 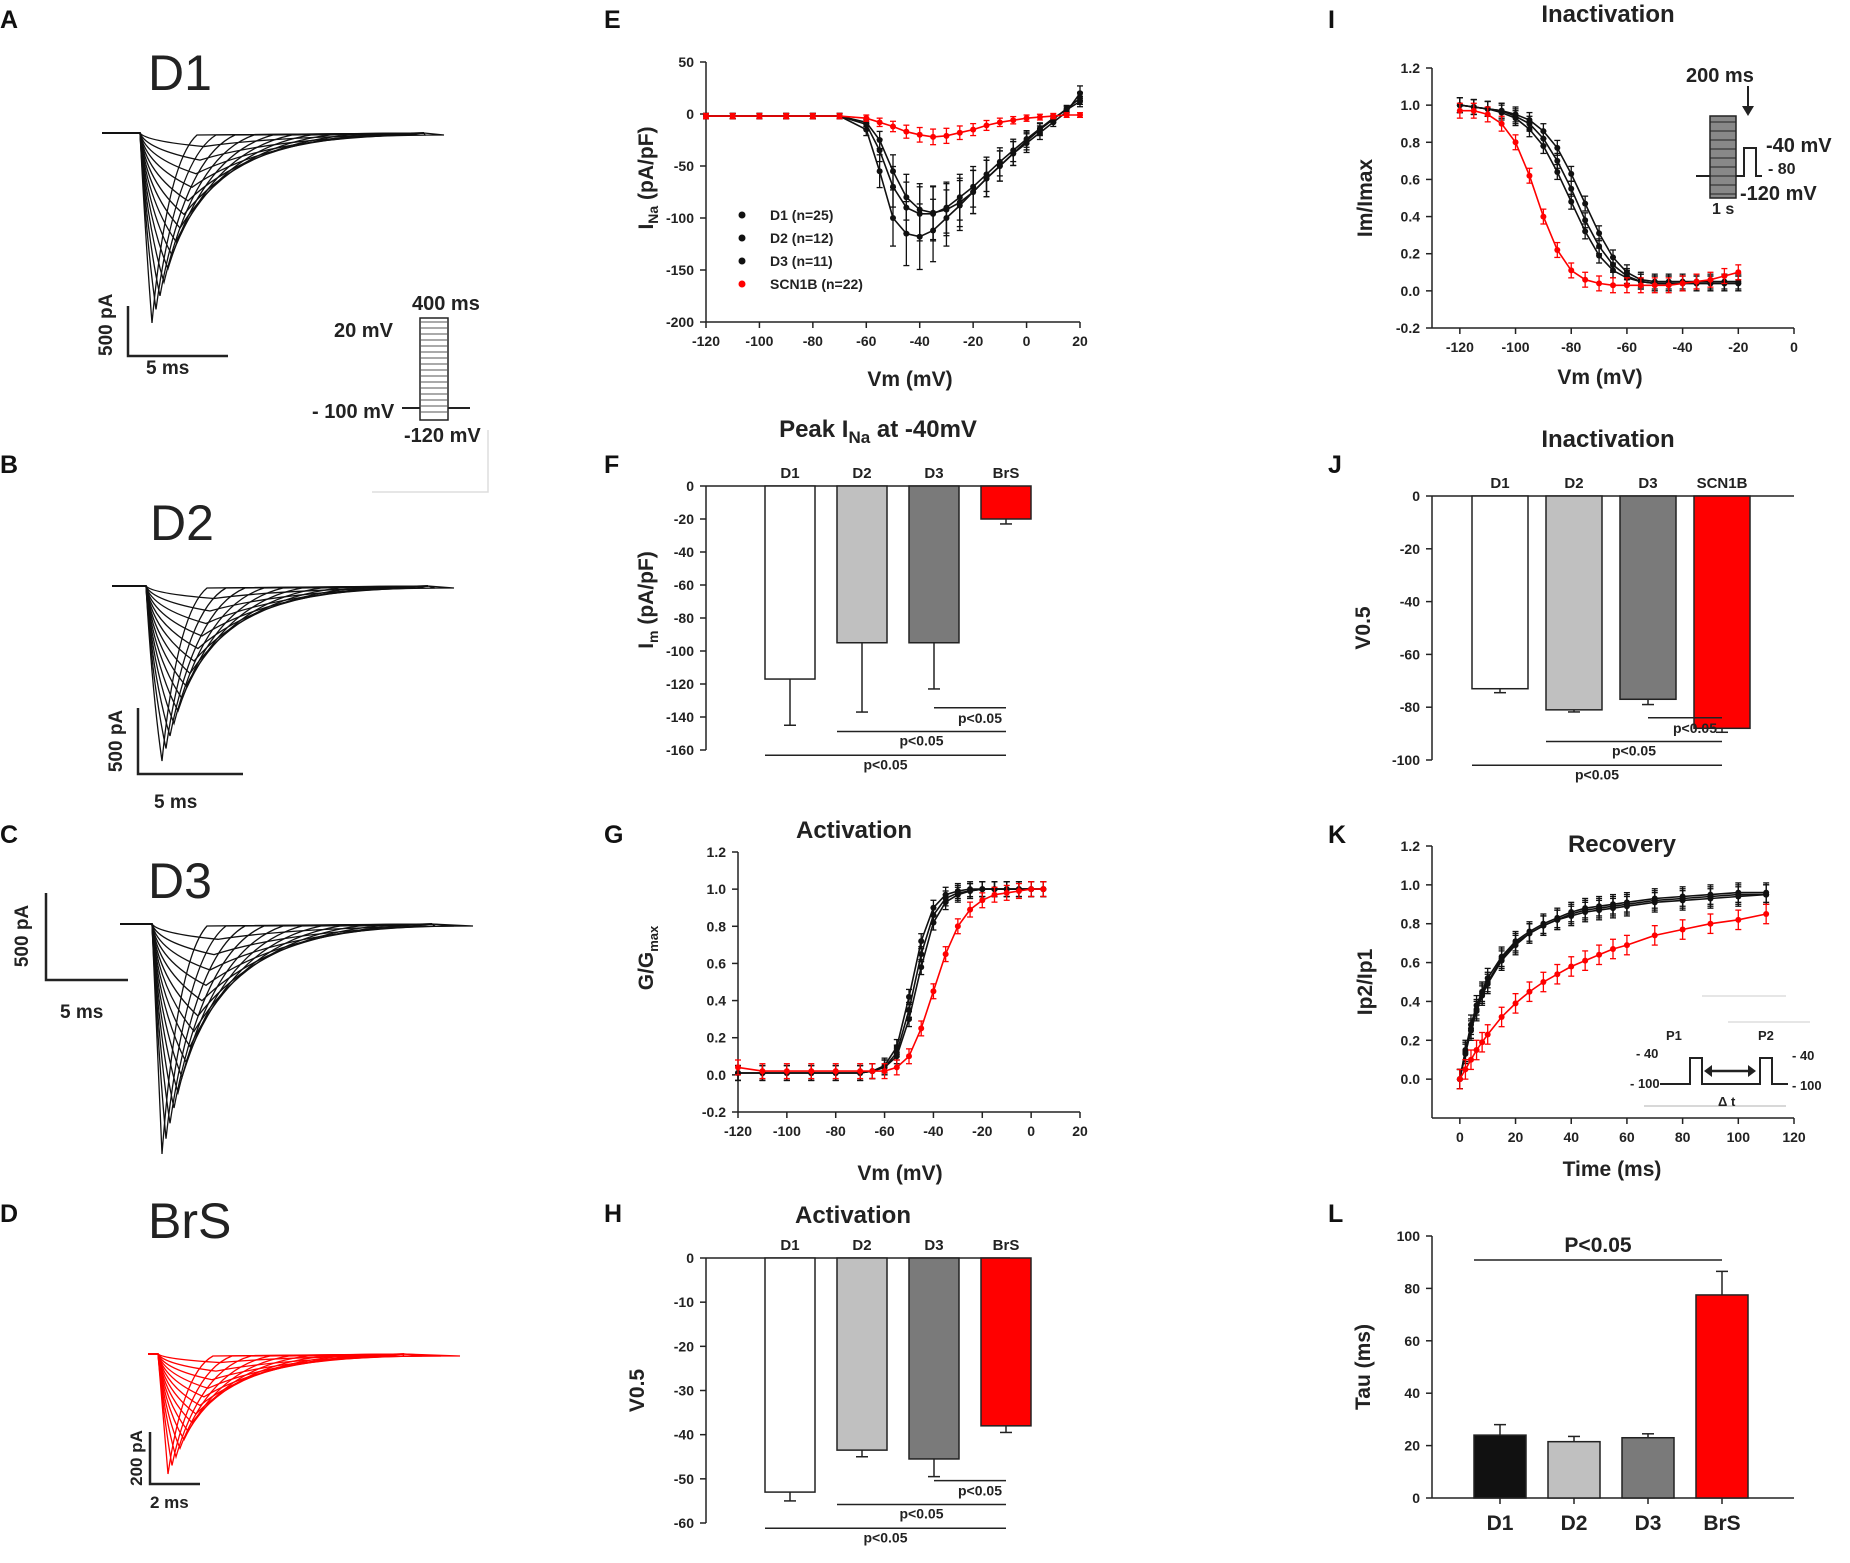 I want to click on x-axis-label: Time (ms), so click(x=1612, y=1169).